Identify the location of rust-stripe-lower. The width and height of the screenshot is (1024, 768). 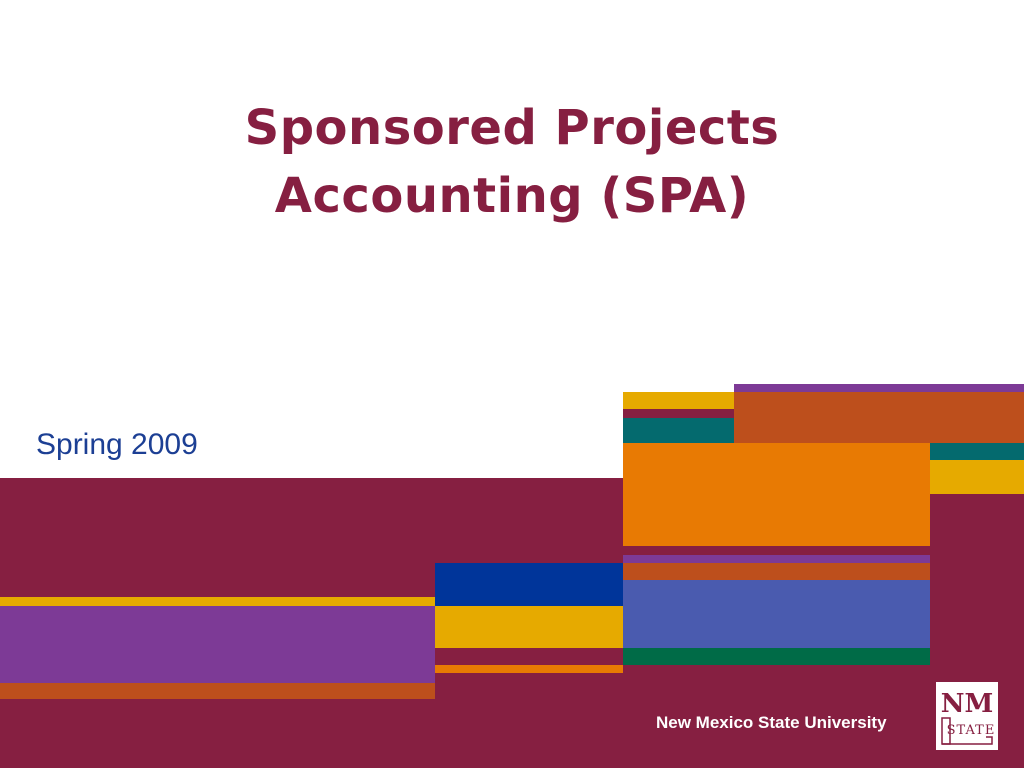
(776, 571).